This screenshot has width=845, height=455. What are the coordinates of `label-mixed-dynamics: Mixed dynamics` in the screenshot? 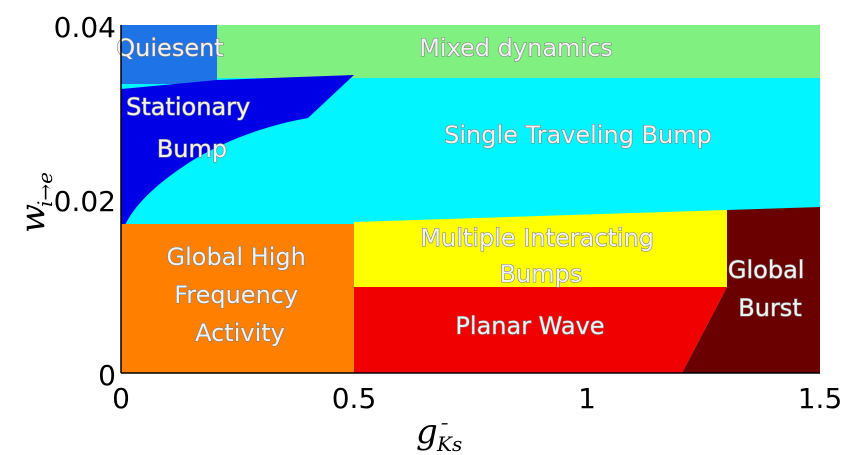 It's located at (516, 48).